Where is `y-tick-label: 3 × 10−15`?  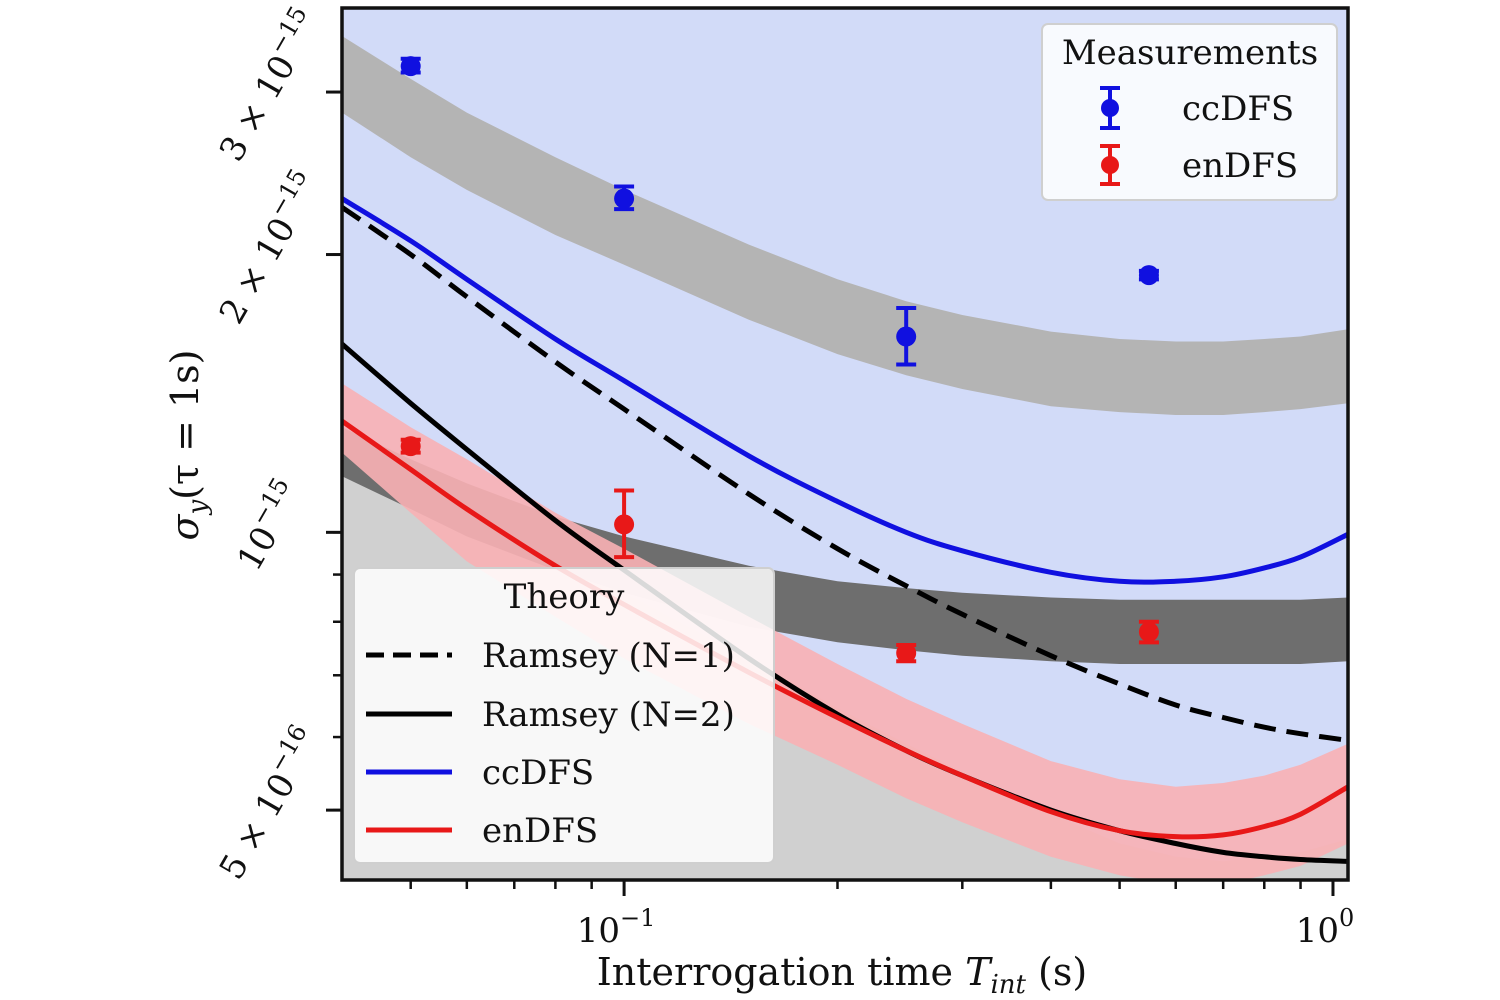 y-tick-label: 3 × 10−15 is located at coordinates (268, 84).